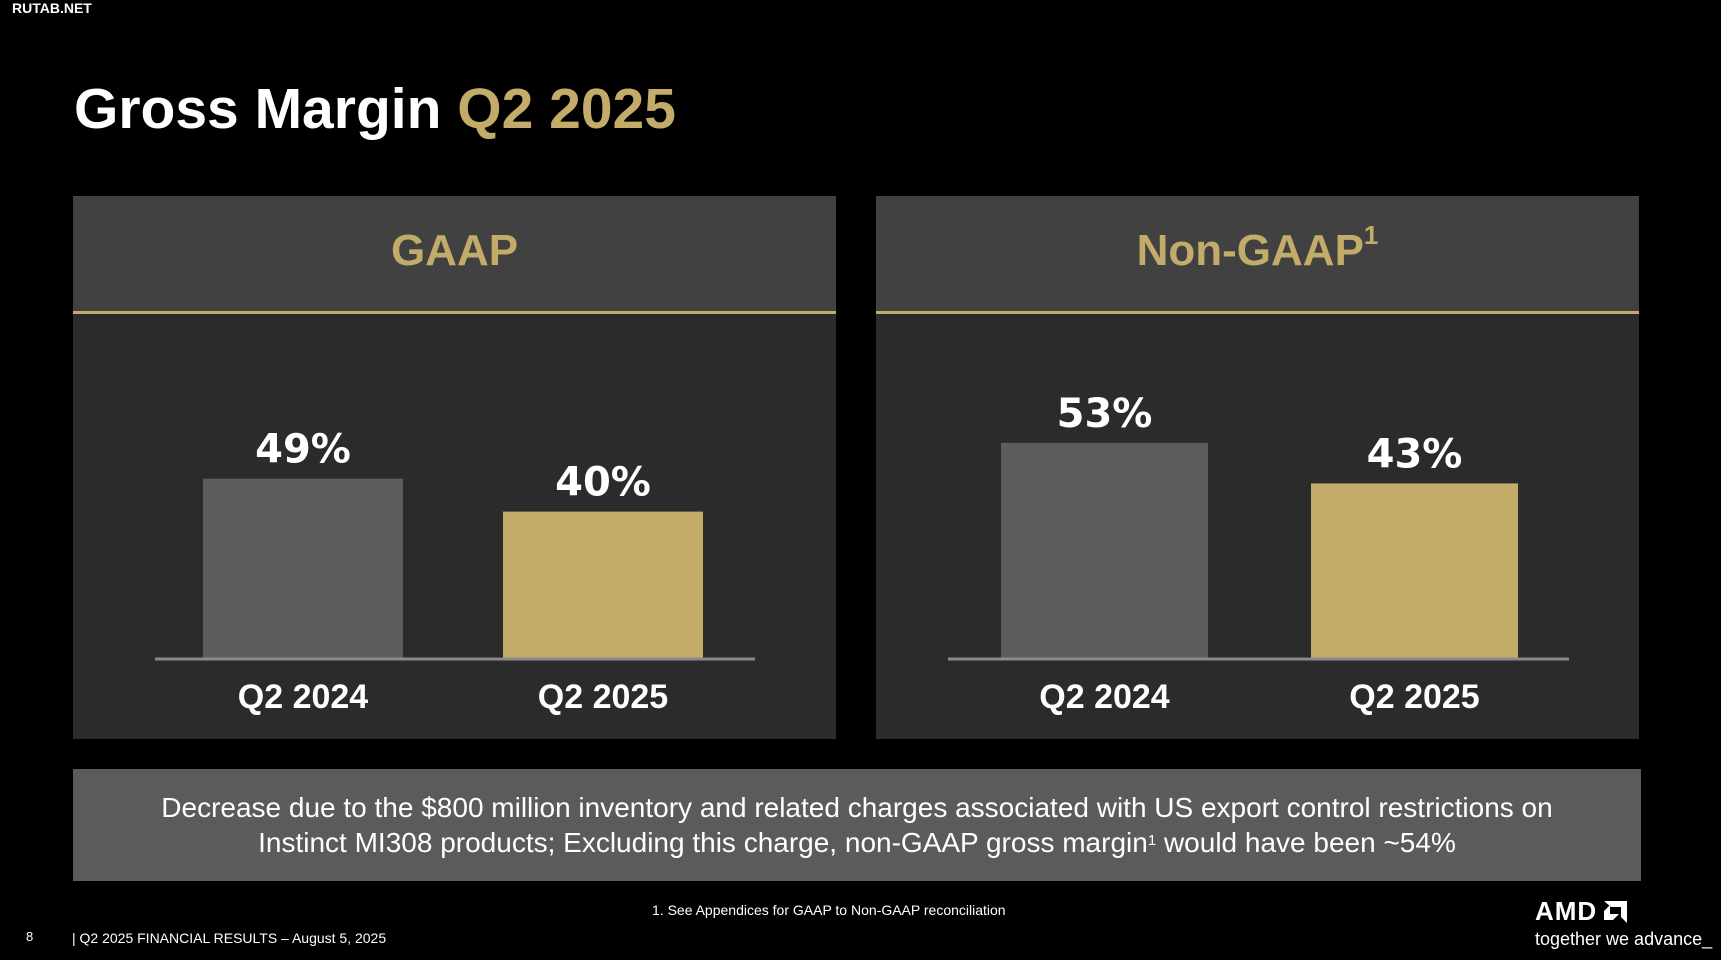 Image resolution: width=1721 pixels, height=960 pixels. I want to click on non-gaap-data-label-1: 43%, so click(1415, 454).